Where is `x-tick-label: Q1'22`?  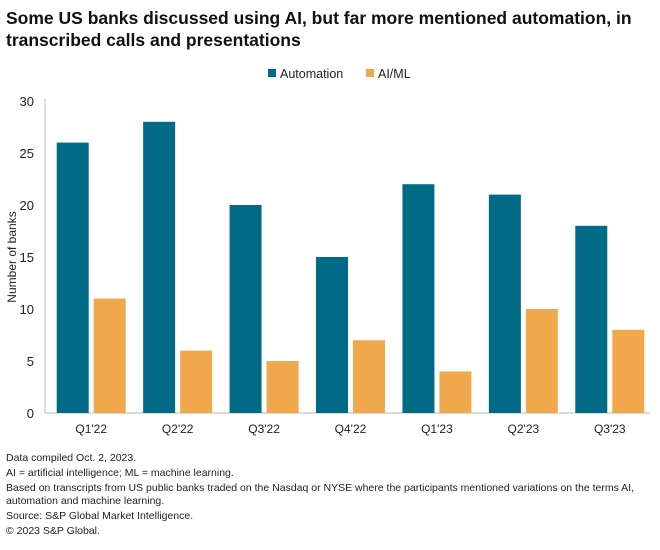 x-tick-label: Q1'22 is located at coordinates (91, 429).